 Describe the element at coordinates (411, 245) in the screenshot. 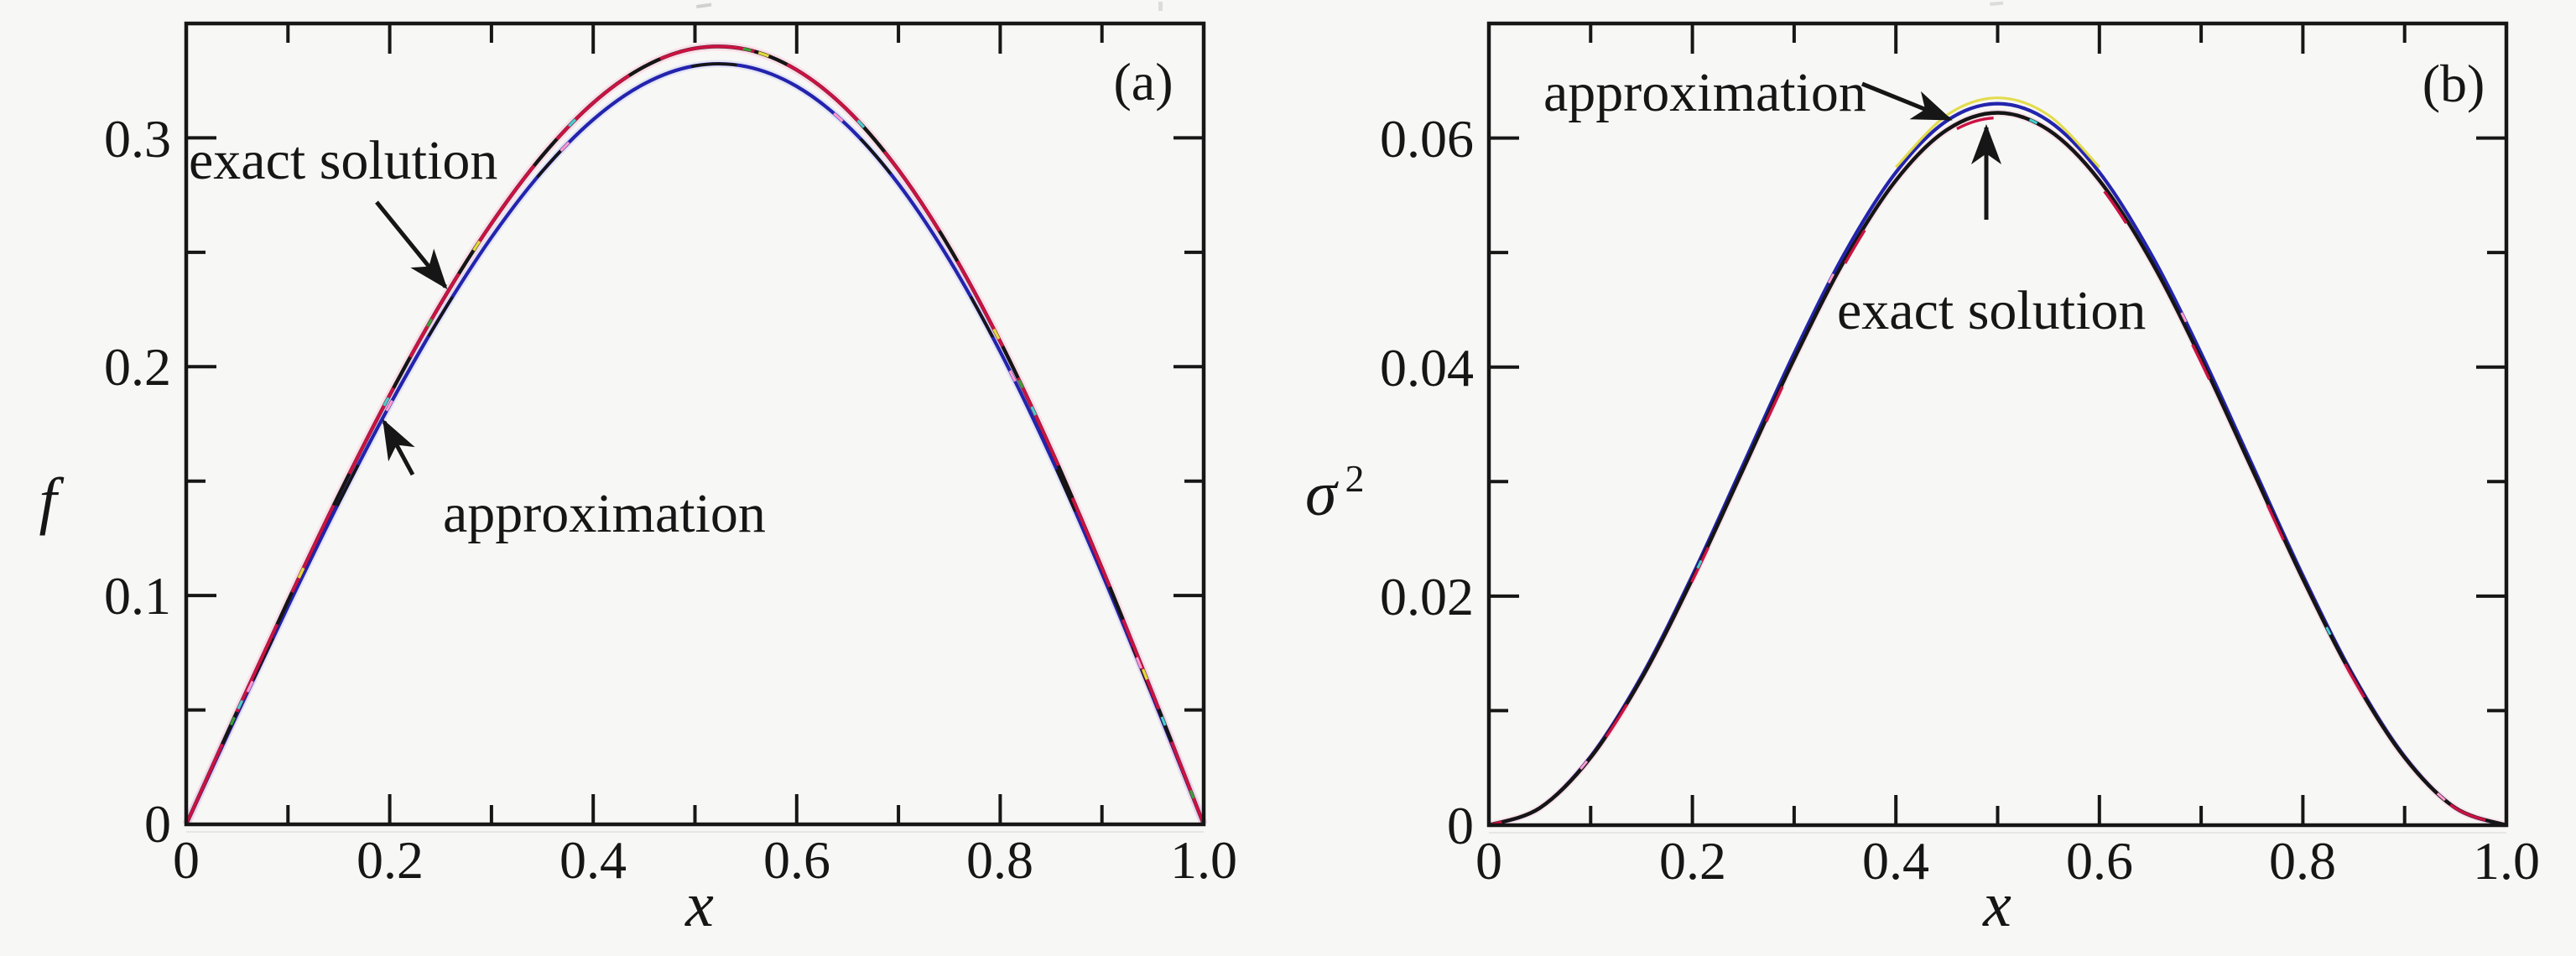

I see `arrow-to-exact-curve-a` at that location.